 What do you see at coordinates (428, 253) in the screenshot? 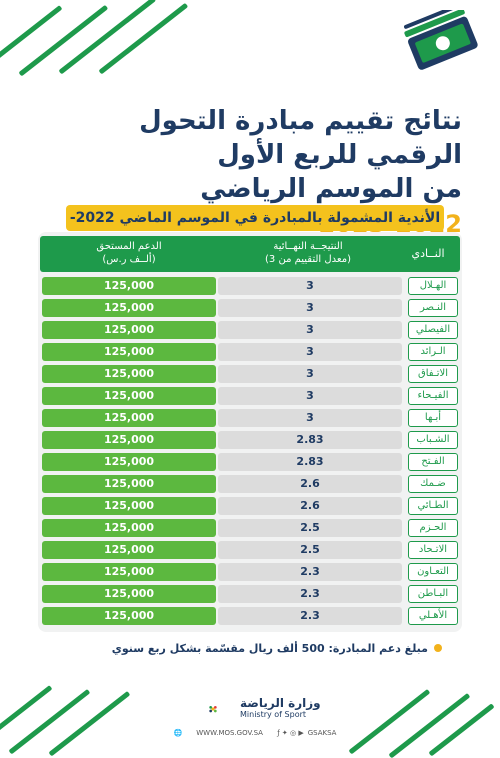
I see `header-club: النــادي` at bounding box center [428, 253].